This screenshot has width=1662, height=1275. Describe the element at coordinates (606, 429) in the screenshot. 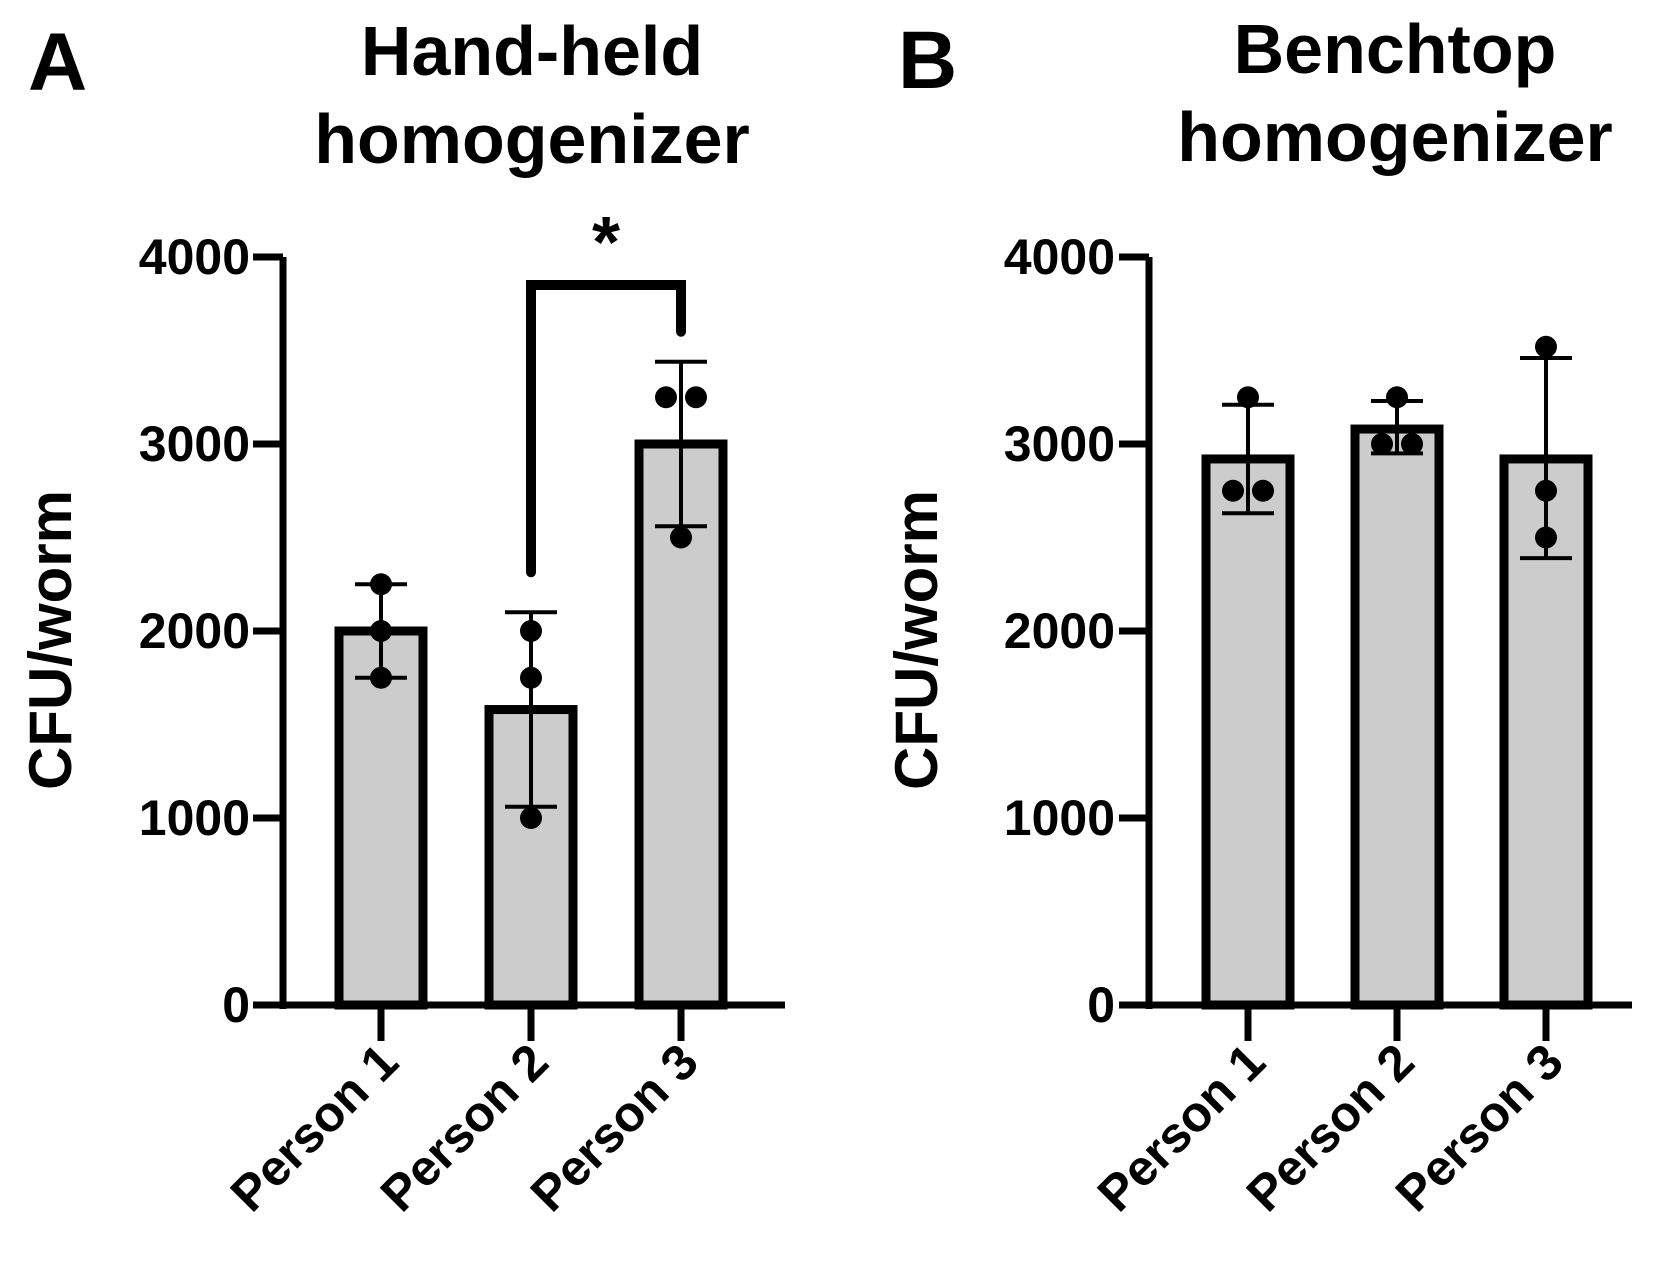

I see `significance-bracket` at that location.